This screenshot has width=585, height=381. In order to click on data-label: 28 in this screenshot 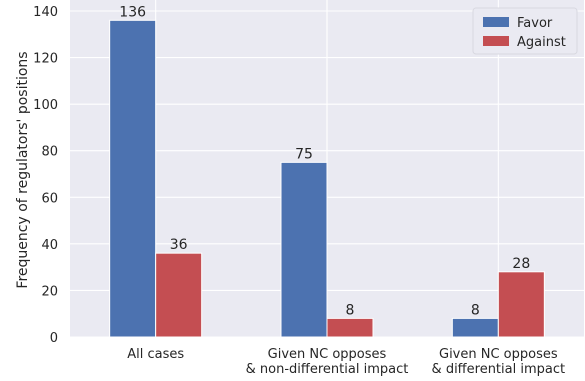, I will do `click(521, 264)`.